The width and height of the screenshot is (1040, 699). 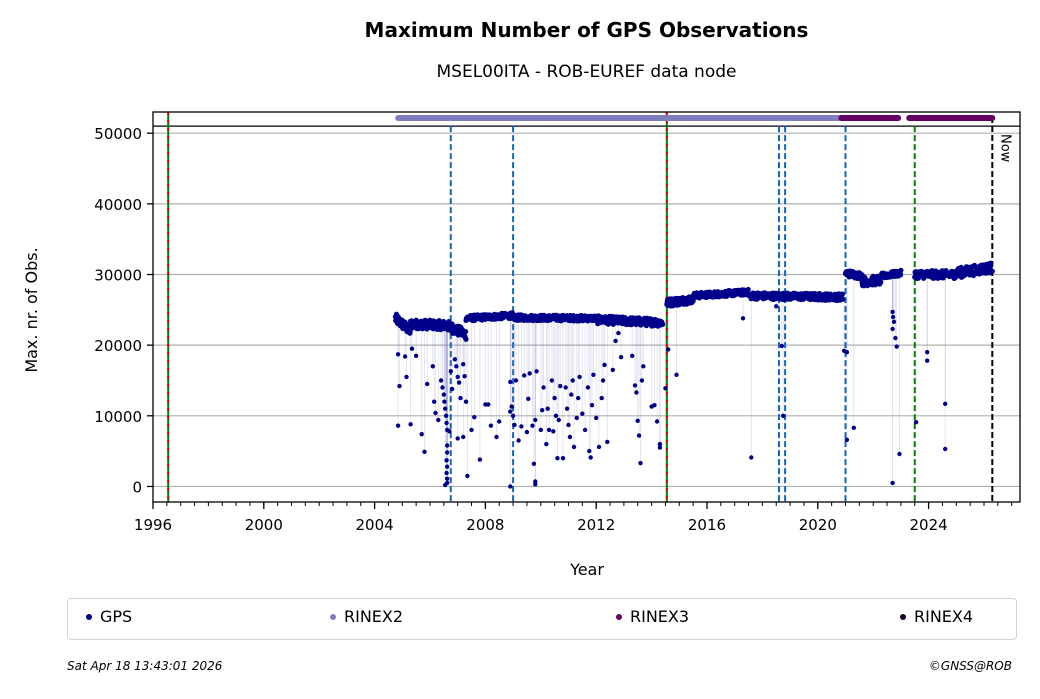 What do you see at coordinates (936, 616) in the screenshot?
I see `legend-item-rinex4: RINEX4` at bounding box center [936, 616].